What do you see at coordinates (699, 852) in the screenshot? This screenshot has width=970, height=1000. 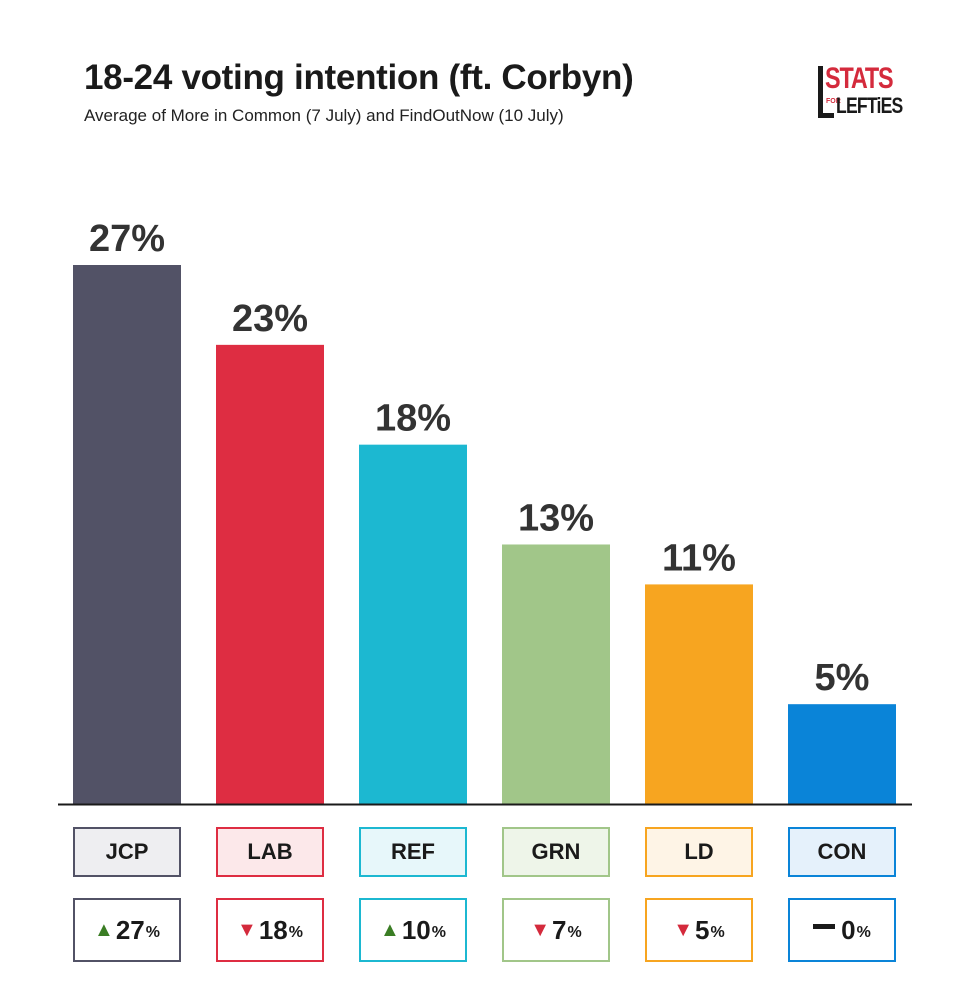 I see `category-label-ld: LD` at bounding box center [699, 852].